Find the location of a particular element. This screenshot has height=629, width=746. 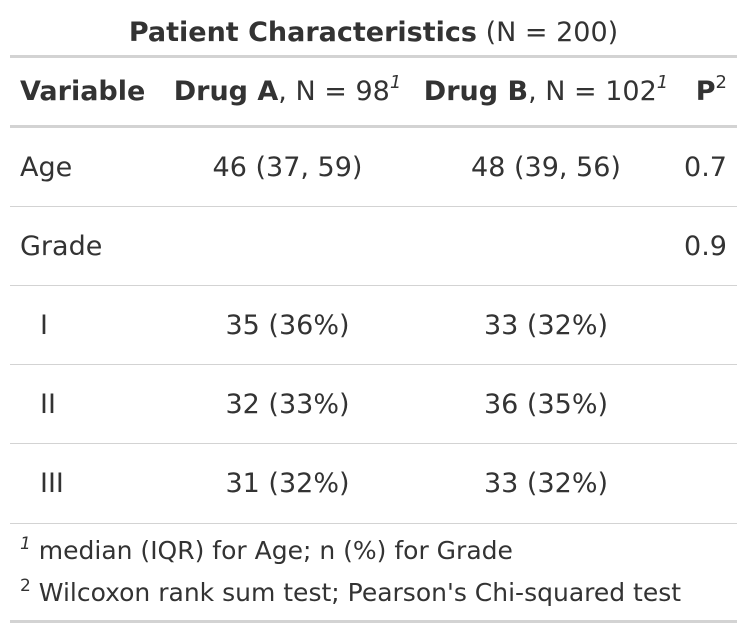

cell-p-value: 0.9 is located at coordinates (705, 246).